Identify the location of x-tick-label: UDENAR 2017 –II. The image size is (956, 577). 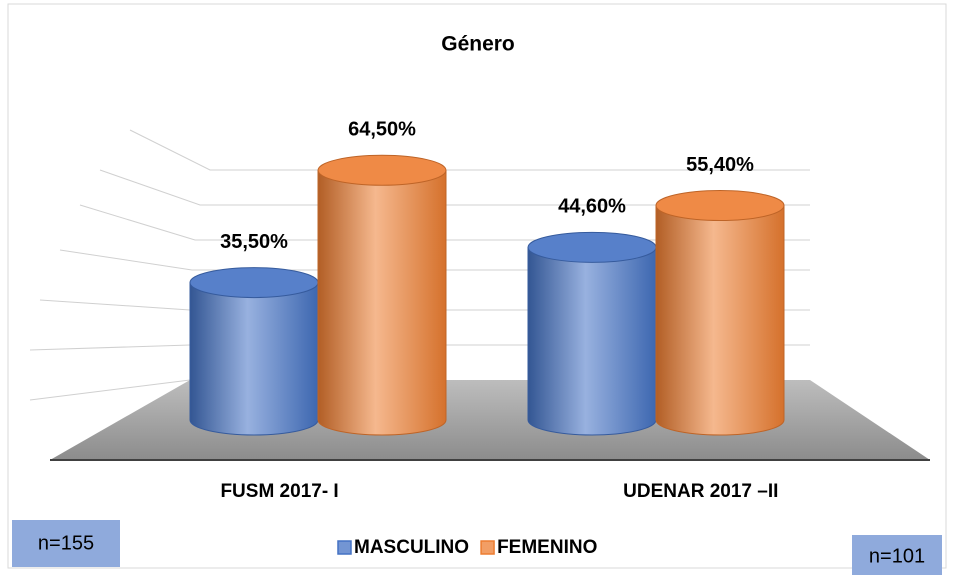
(700, 491).